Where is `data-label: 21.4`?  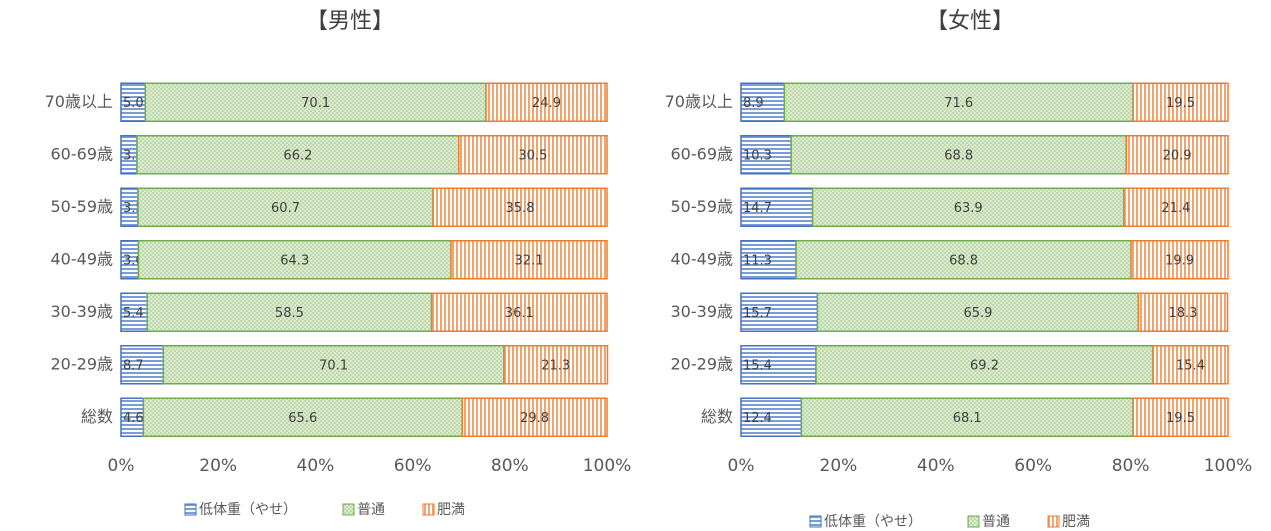
data-label: 21.4 is located at coordinates (1175, 208).